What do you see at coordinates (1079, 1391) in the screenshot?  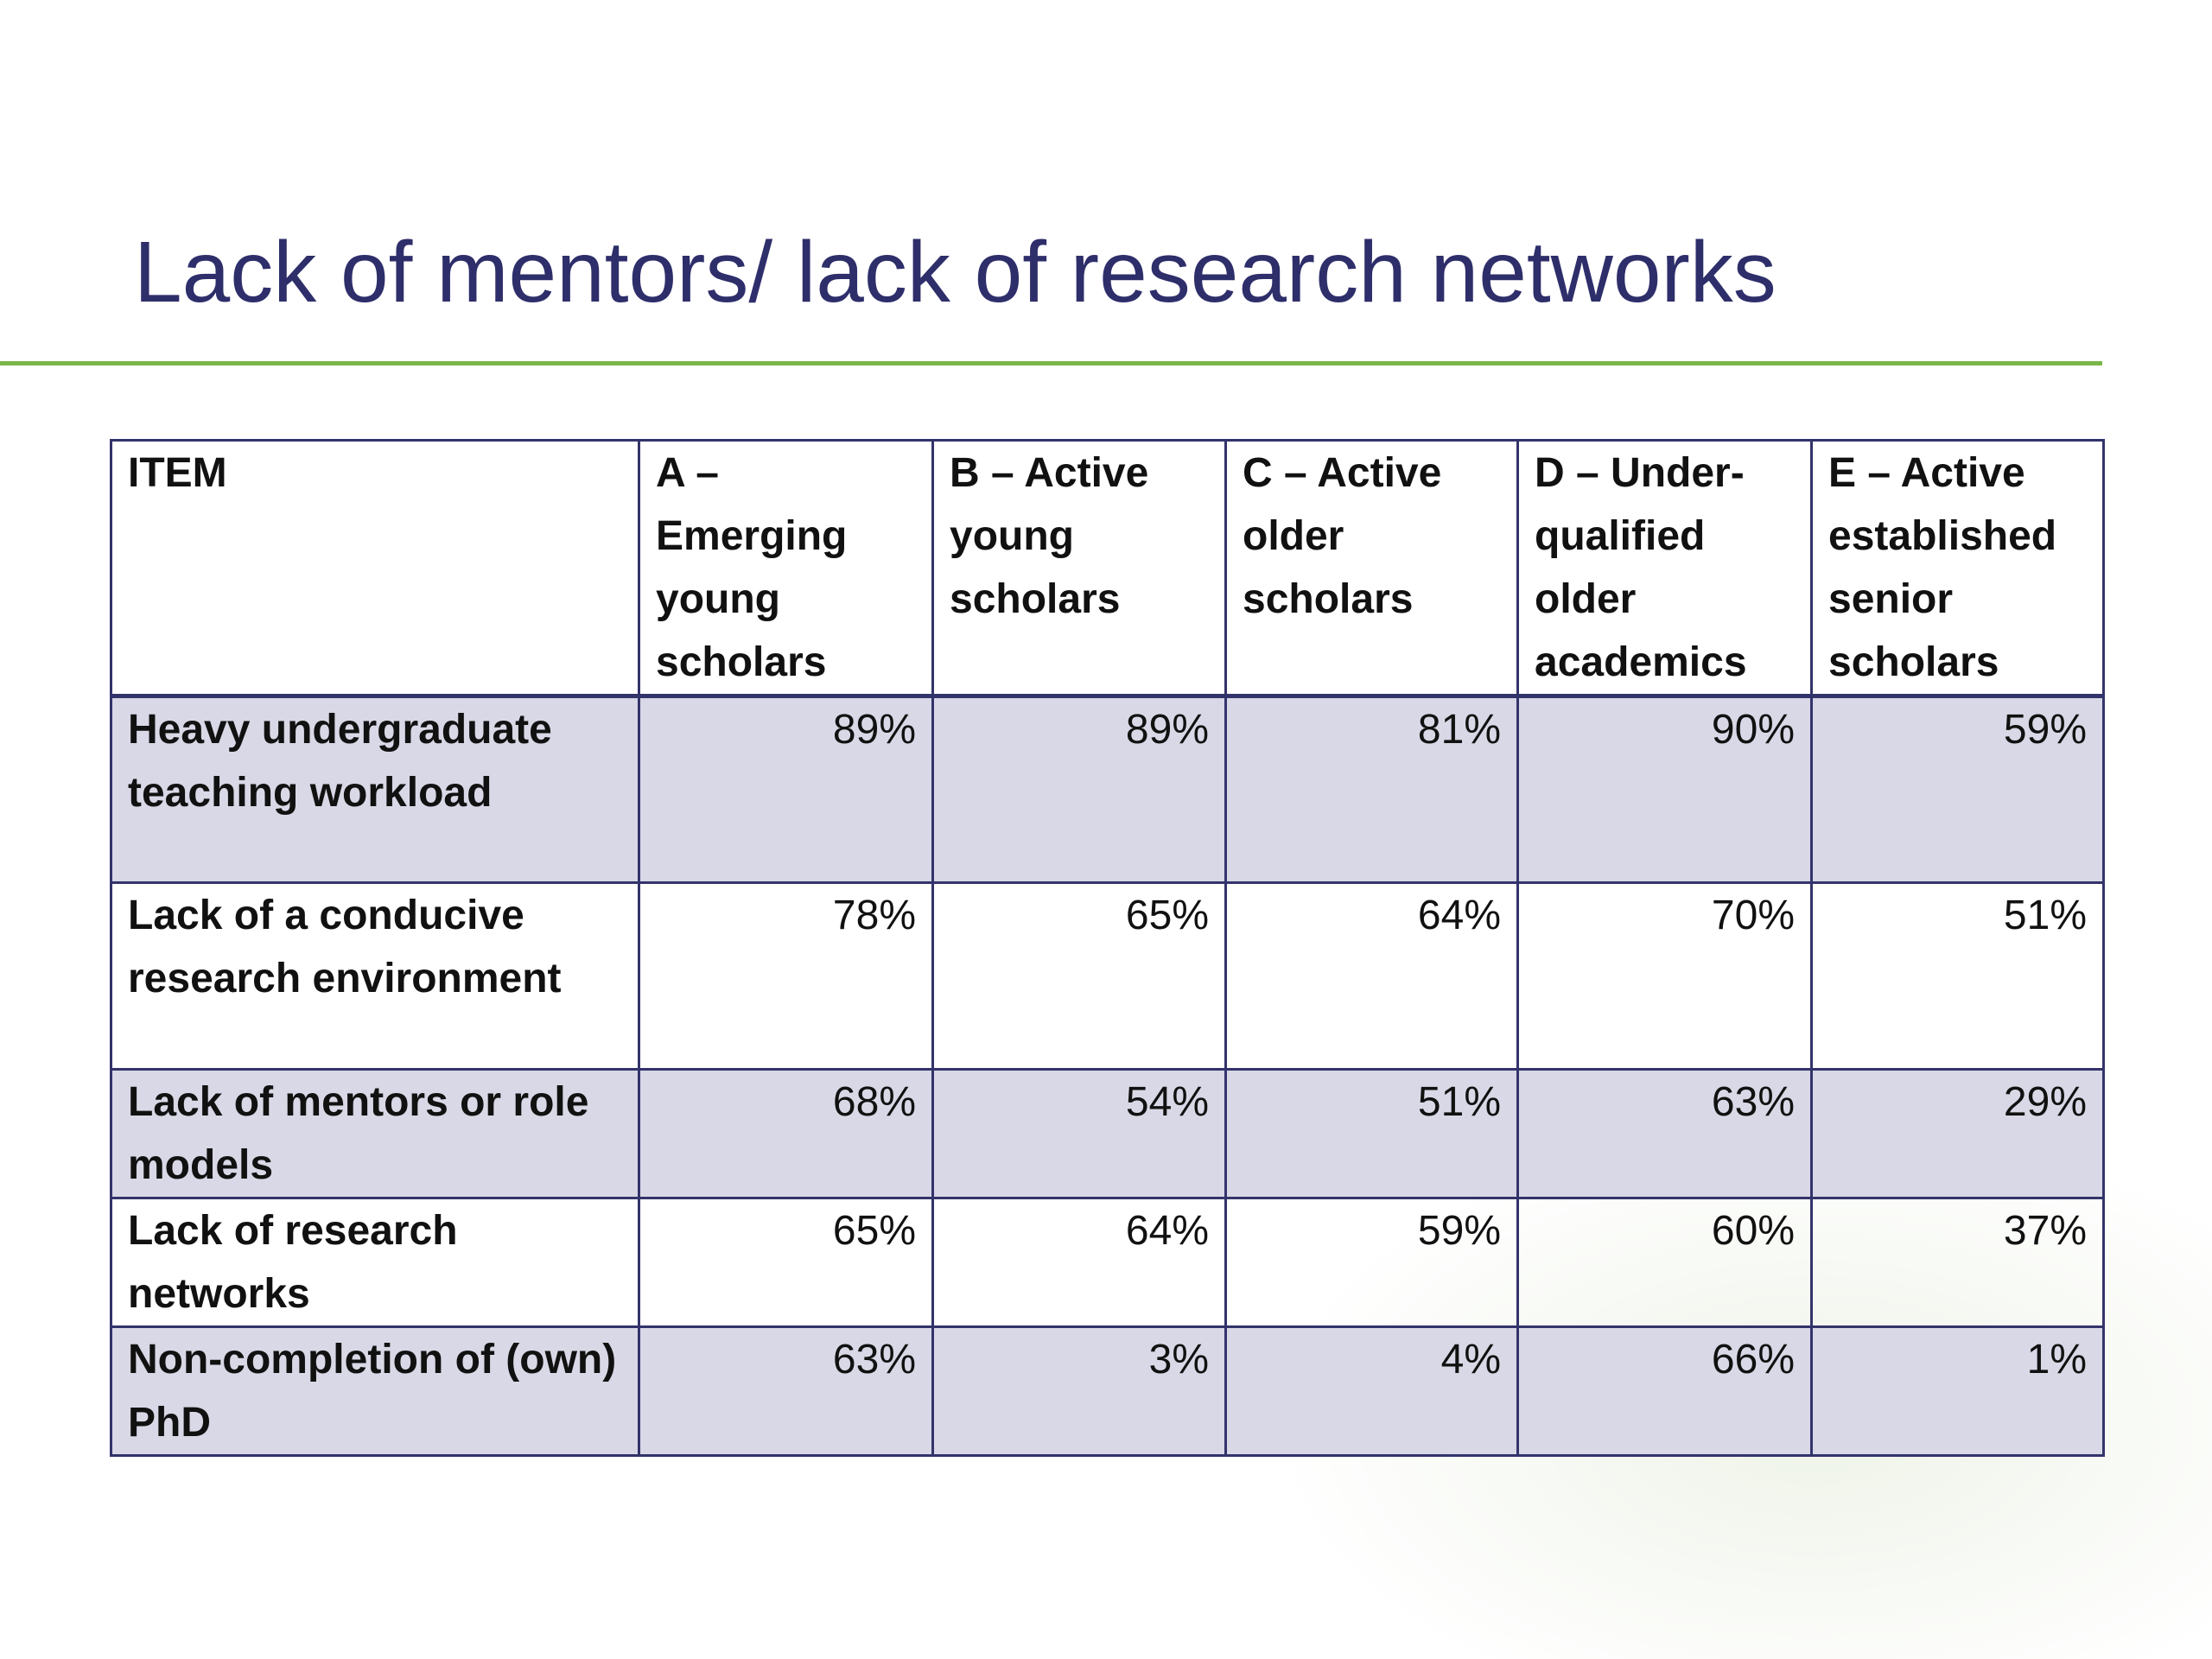 I see `value-cell: 3%` at bounding box center [1079, 1391].